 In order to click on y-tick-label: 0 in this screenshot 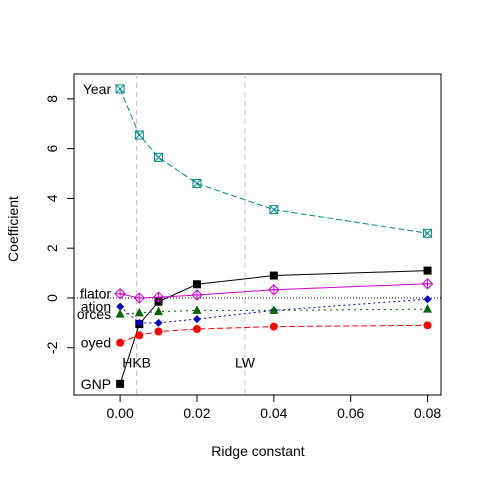, I will do `click(52, 298)`.